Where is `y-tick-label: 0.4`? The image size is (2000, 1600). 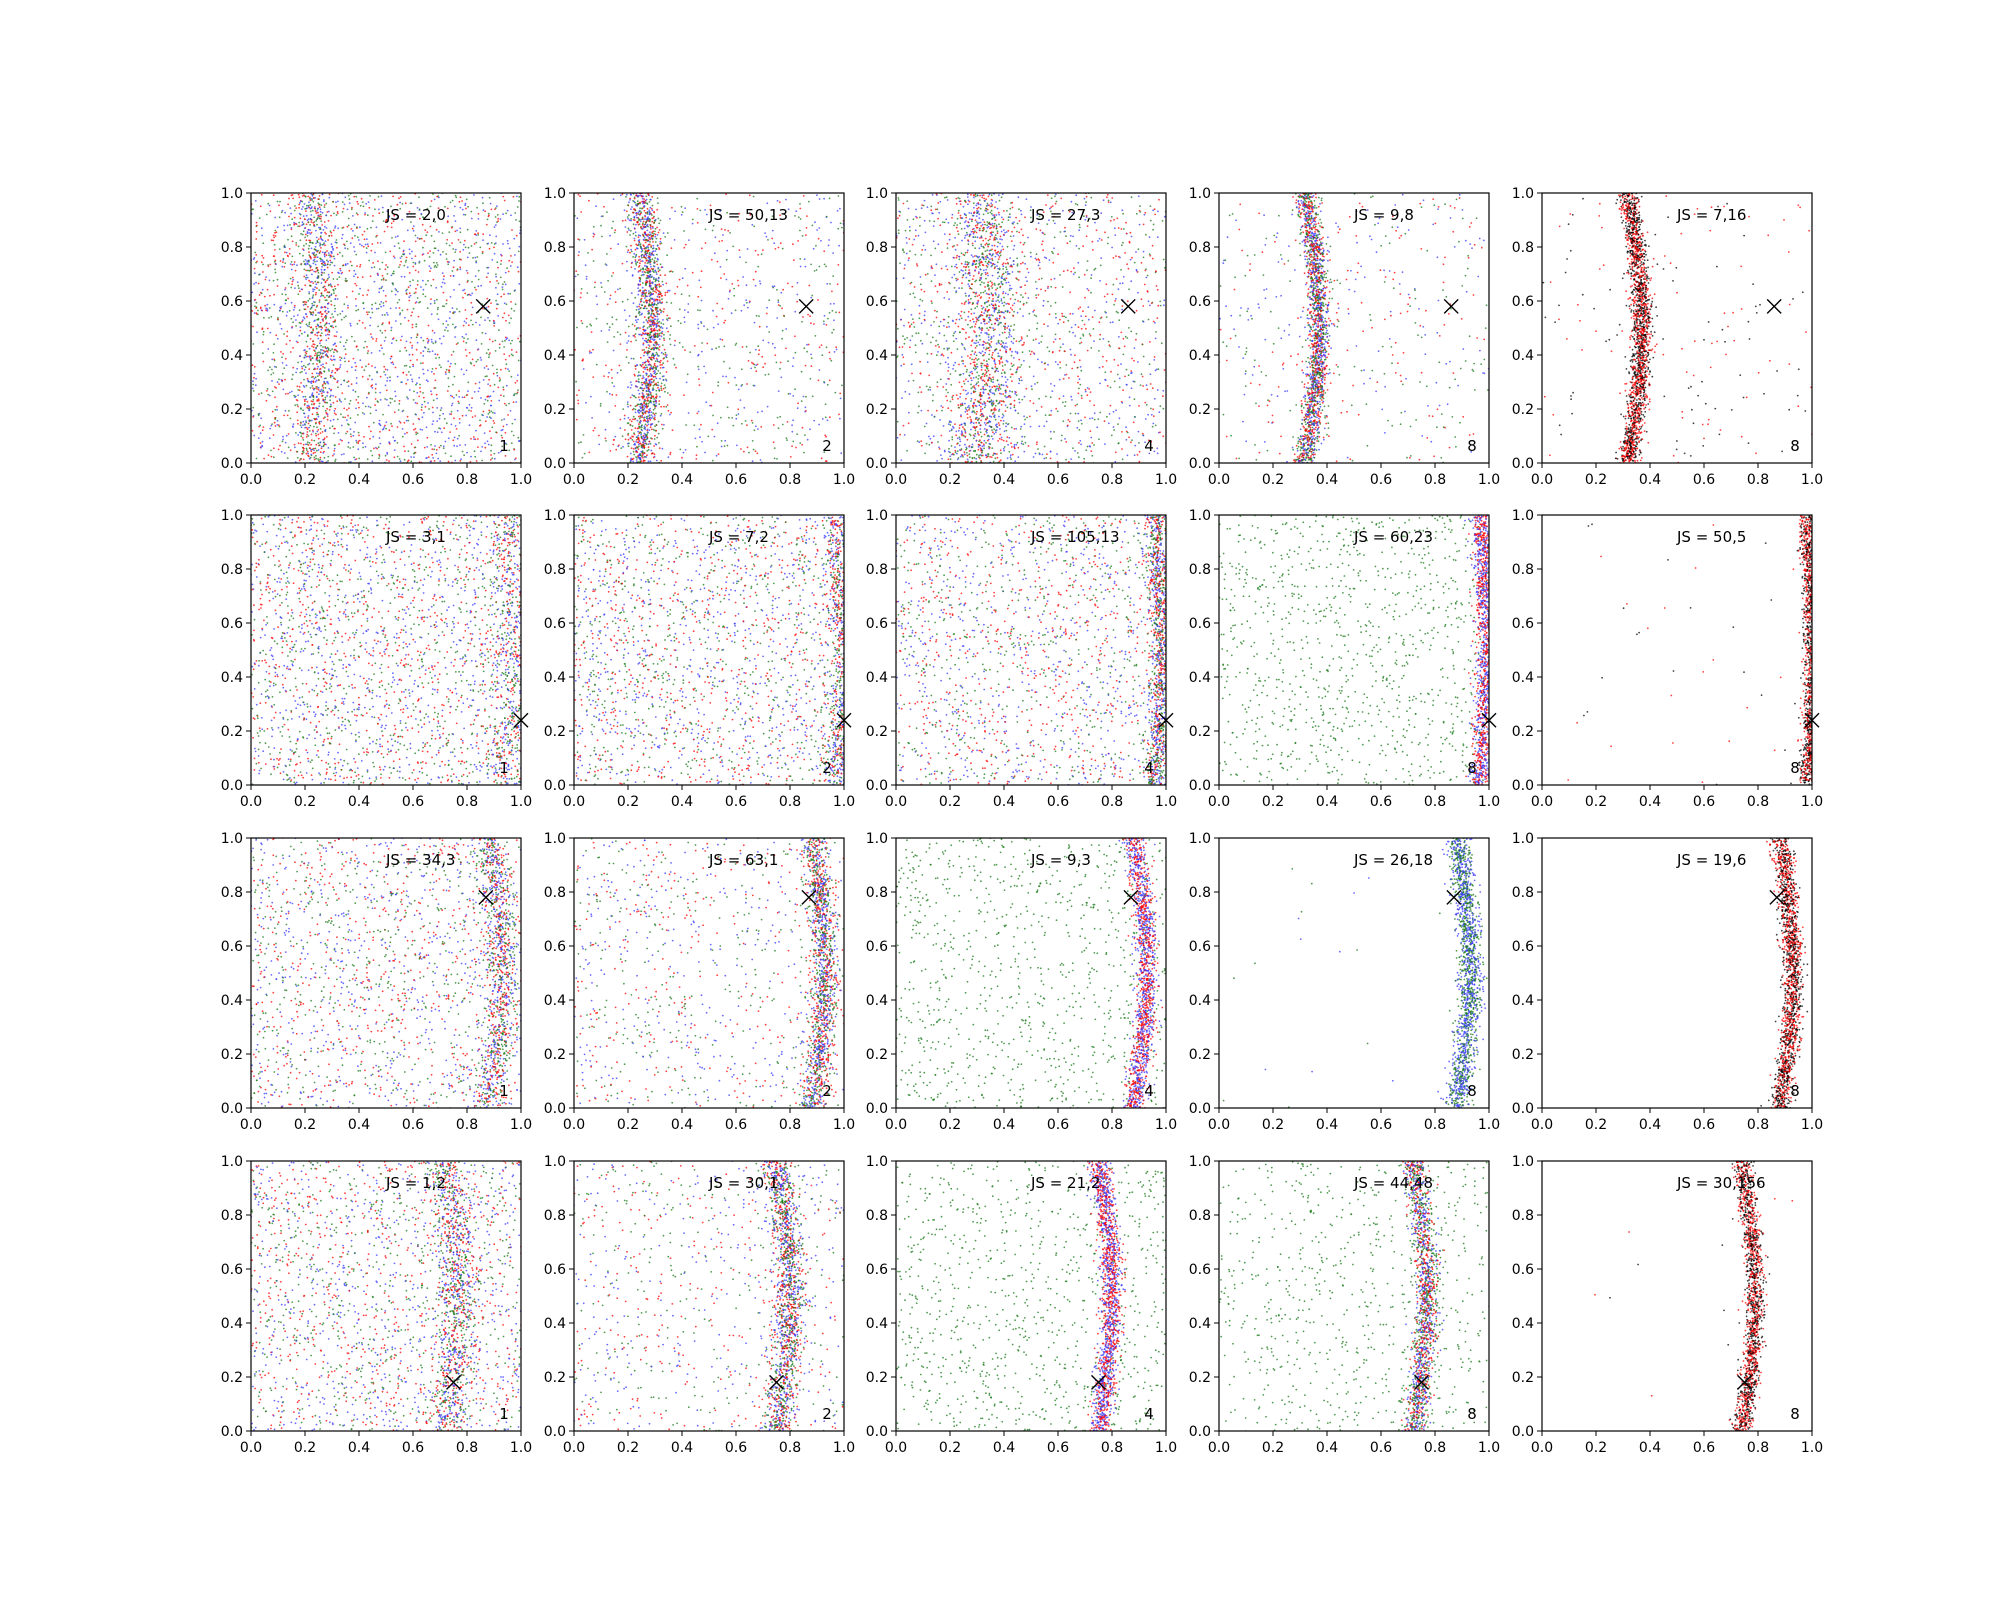
y-tick-label: 0.4 is located at coordinates (232, 356).